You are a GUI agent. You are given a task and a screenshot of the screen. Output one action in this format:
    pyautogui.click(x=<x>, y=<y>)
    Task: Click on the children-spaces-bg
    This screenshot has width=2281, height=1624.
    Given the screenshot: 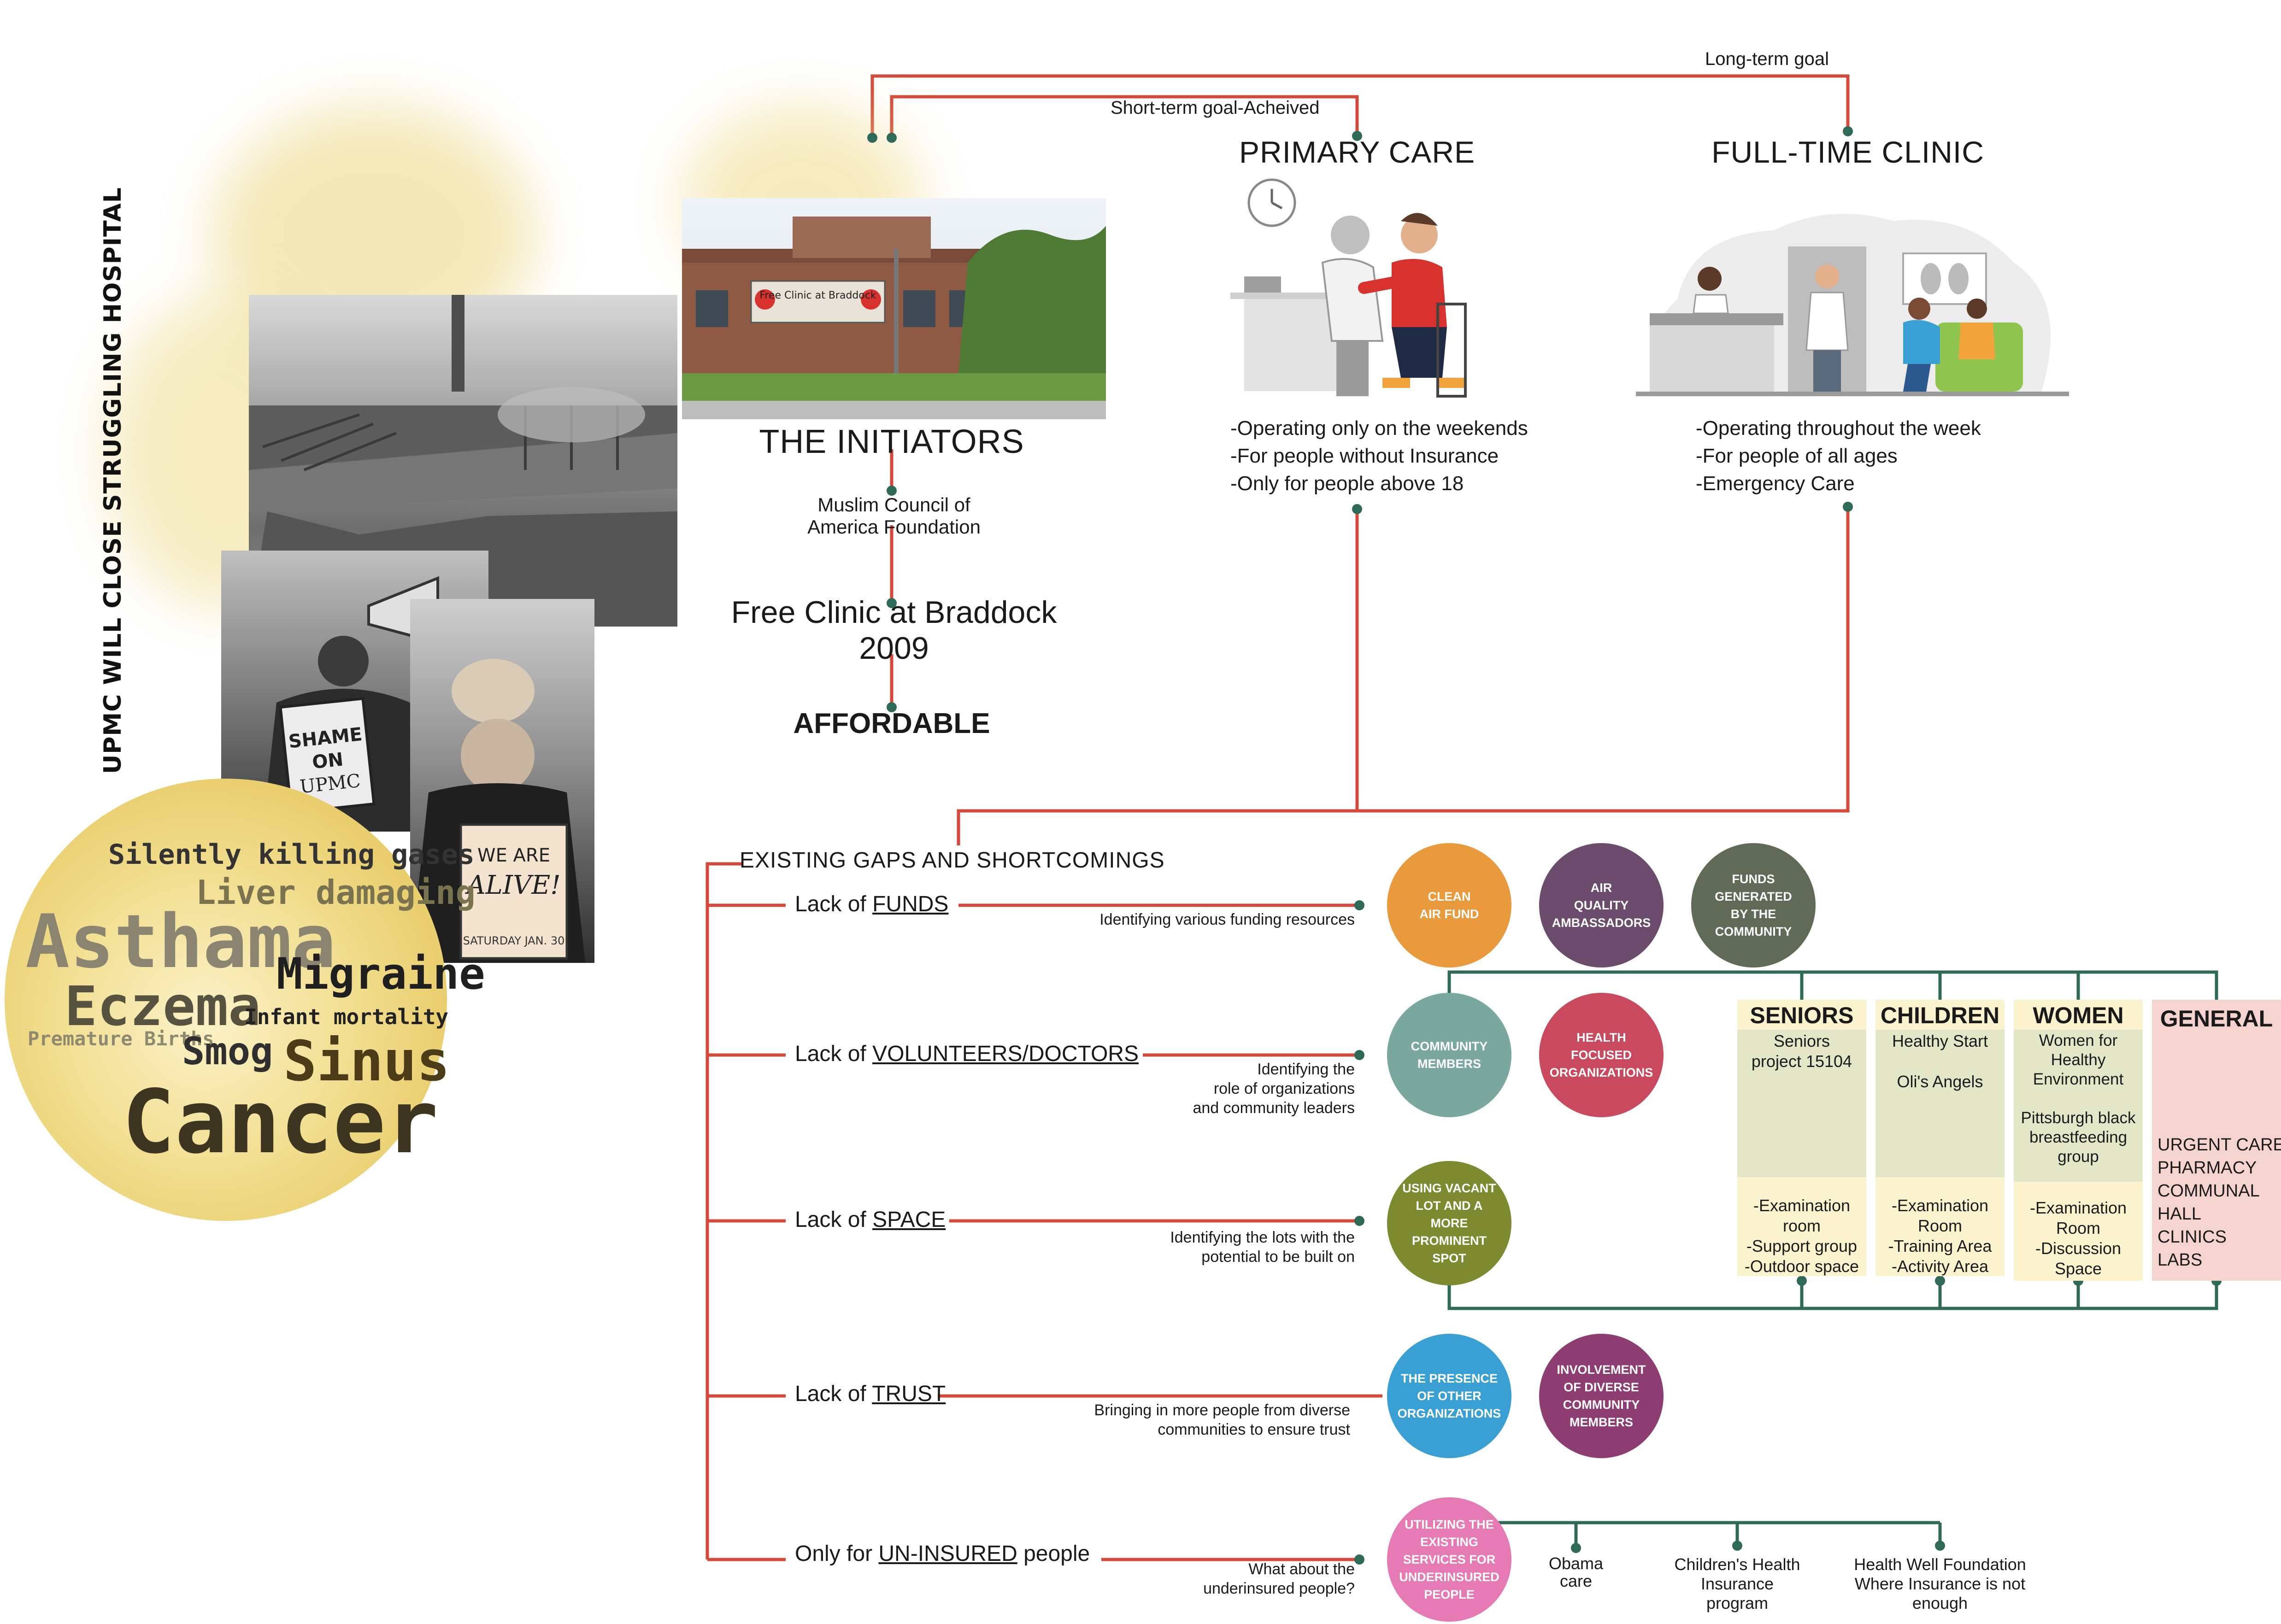 What is the action you would take?
    pyautogui.click(x=1940, y=1227)
    